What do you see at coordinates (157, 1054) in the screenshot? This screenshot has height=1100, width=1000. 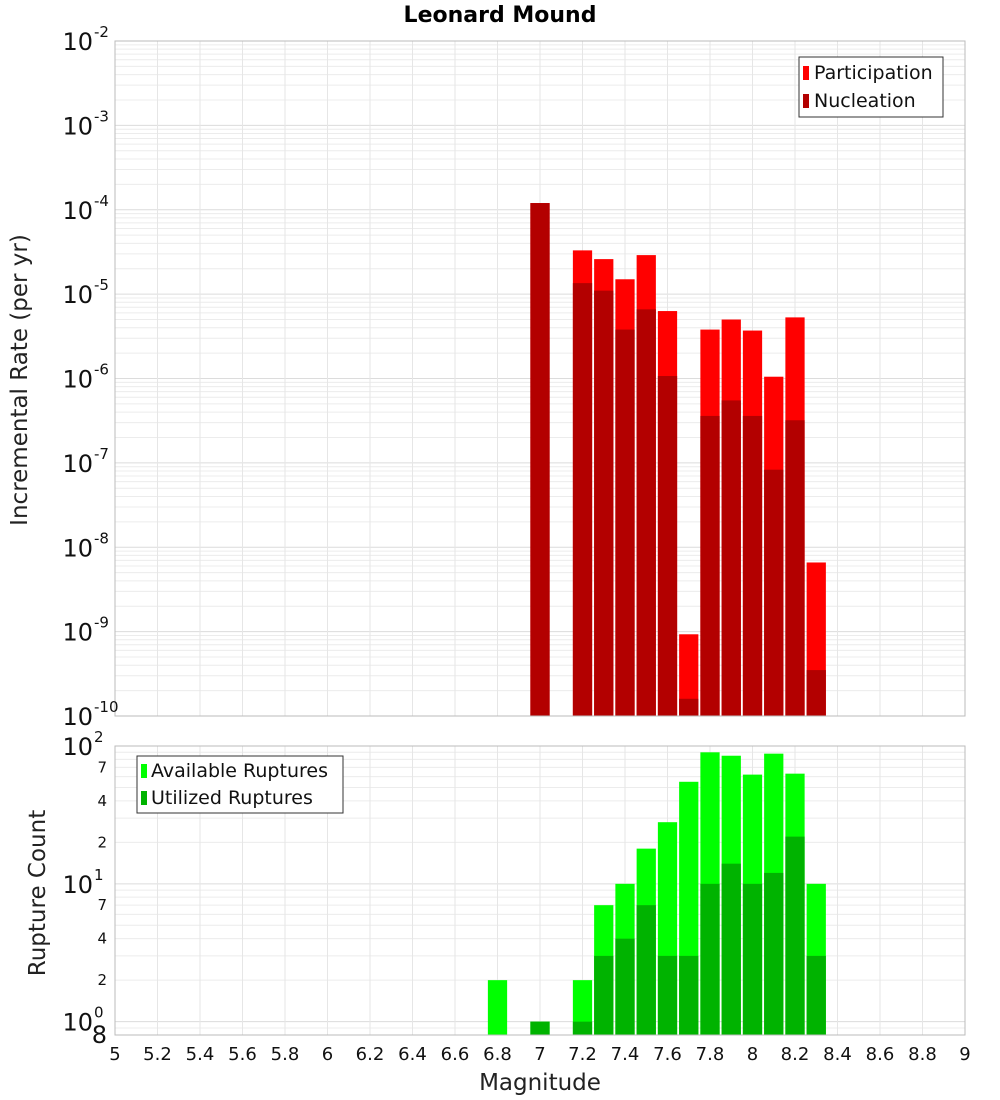 I see `x-tick-label: 5.2` at bounding box center [157, 1054].